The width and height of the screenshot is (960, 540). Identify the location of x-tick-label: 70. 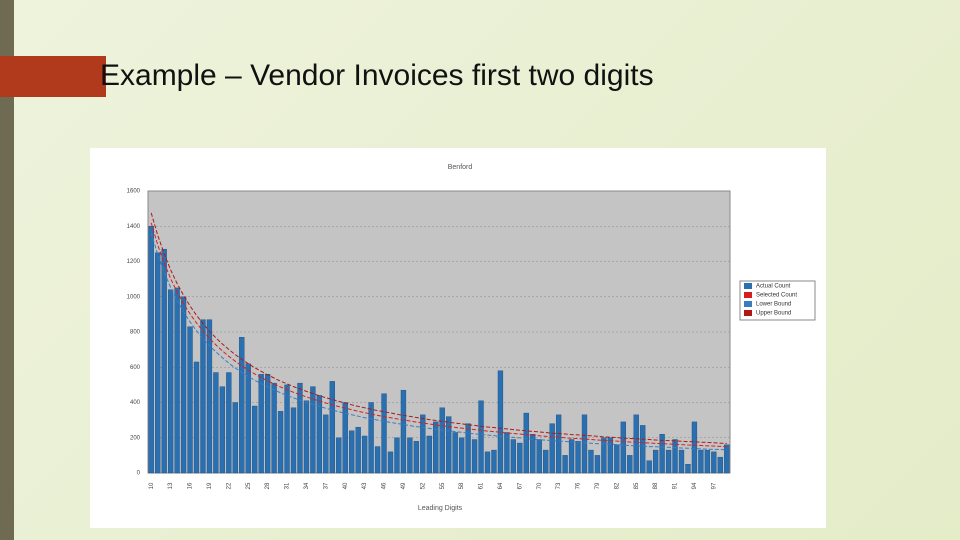
(540, 485).